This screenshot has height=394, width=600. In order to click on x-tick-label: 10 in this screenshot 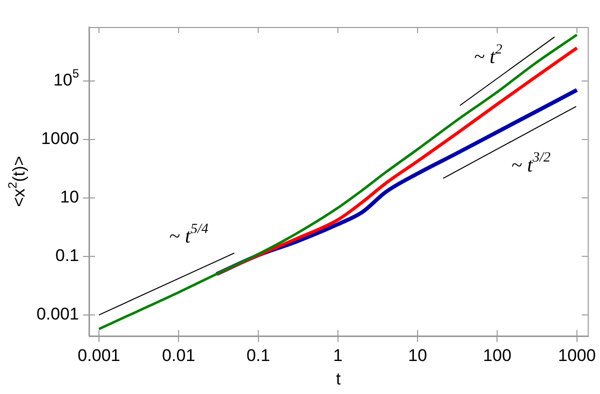, I will do `click(418, 355)`.